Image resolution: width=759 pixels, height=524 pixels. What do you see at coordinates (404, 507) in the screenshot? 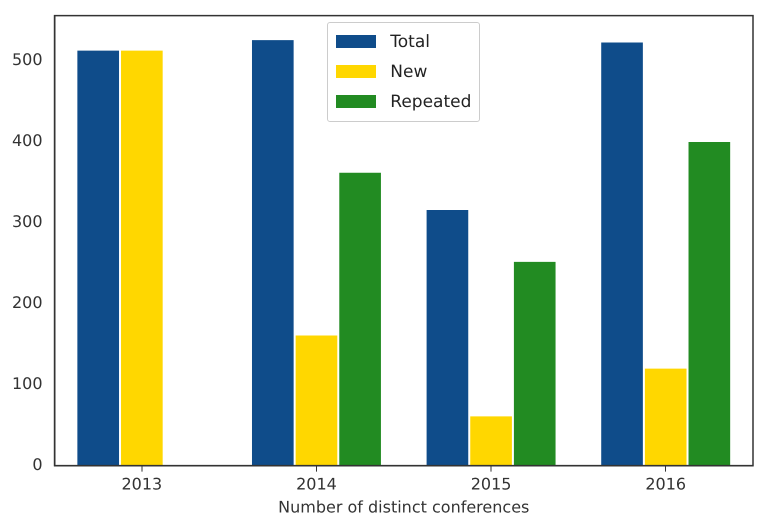
I see `x-axis-title: Number of distinct conferences` at bounding box center [404, 507].